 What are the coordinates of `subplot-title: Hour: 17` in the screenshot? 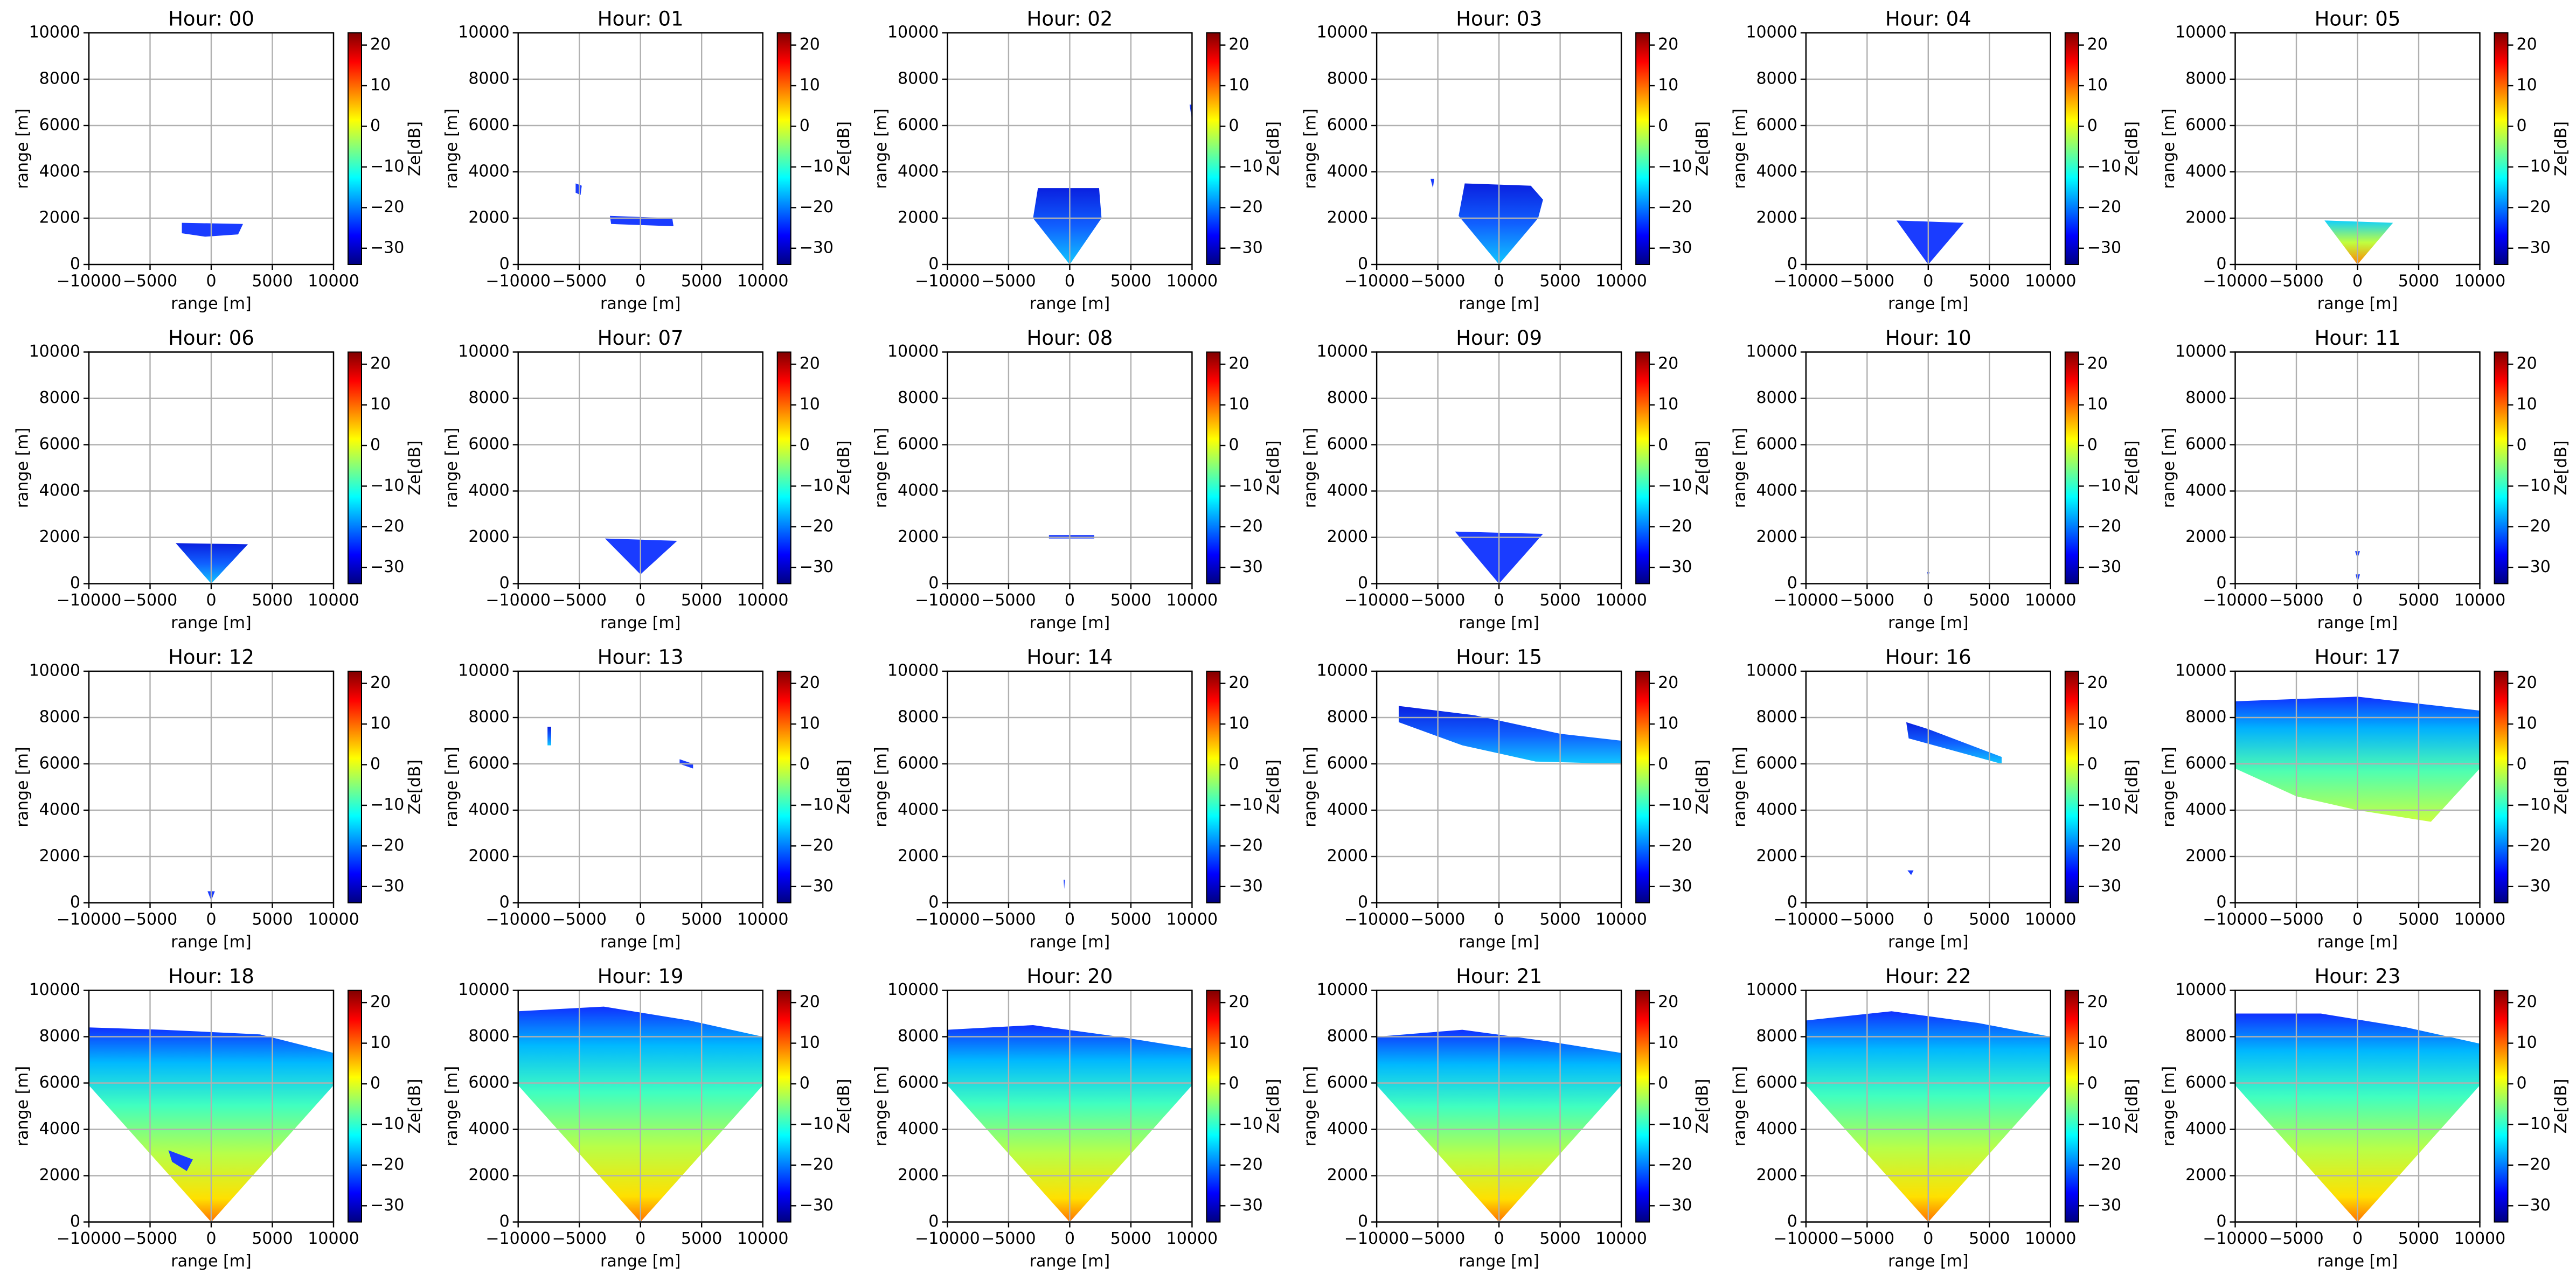 It's located at (2358, 657).